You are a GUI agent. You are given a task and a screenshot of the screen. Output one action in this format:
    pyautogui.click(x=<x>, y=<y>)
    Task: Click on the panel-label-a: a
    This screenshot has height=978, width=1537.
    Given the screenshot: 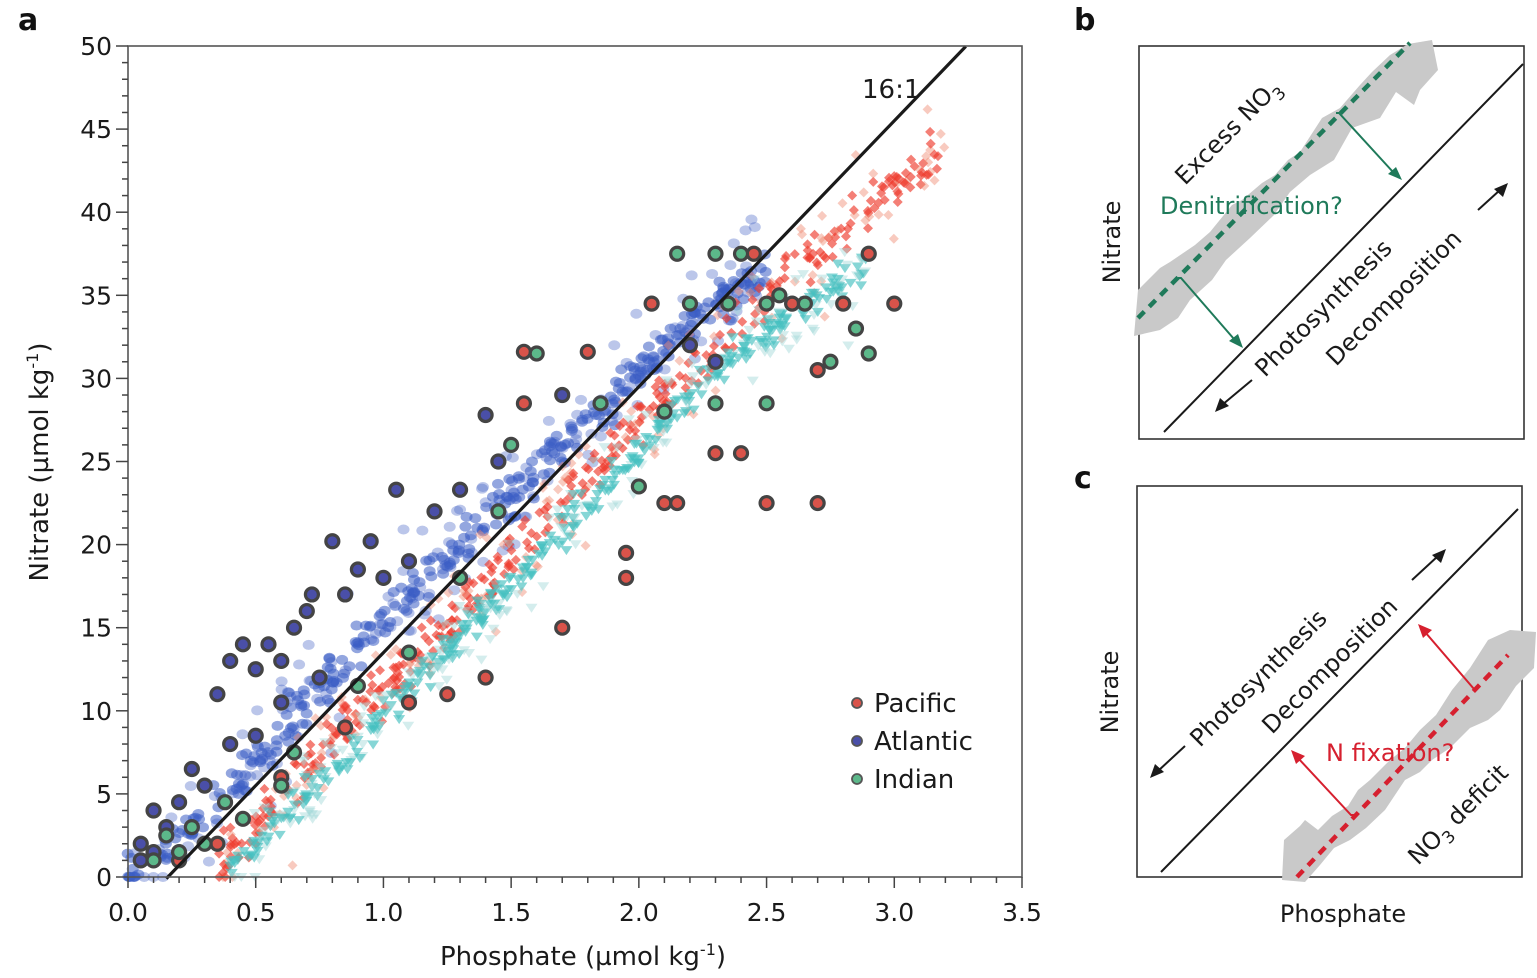 What is the action you would take?
    pyautogui.click(x=28, y=20)
    